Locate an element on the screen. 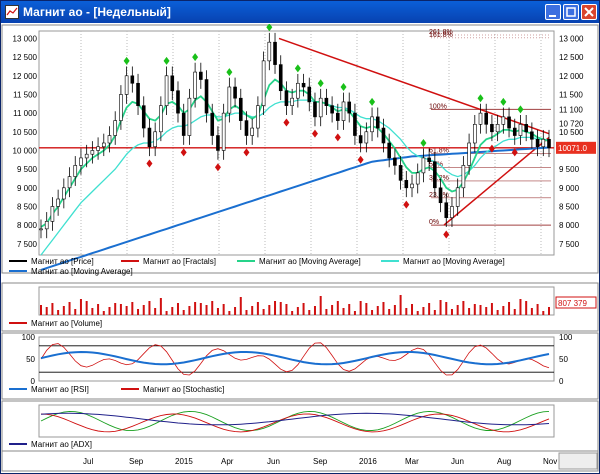 The width and height of the screenshot is (600, 474). osc-right-tick: 100 is located at coordinates (566, 337).